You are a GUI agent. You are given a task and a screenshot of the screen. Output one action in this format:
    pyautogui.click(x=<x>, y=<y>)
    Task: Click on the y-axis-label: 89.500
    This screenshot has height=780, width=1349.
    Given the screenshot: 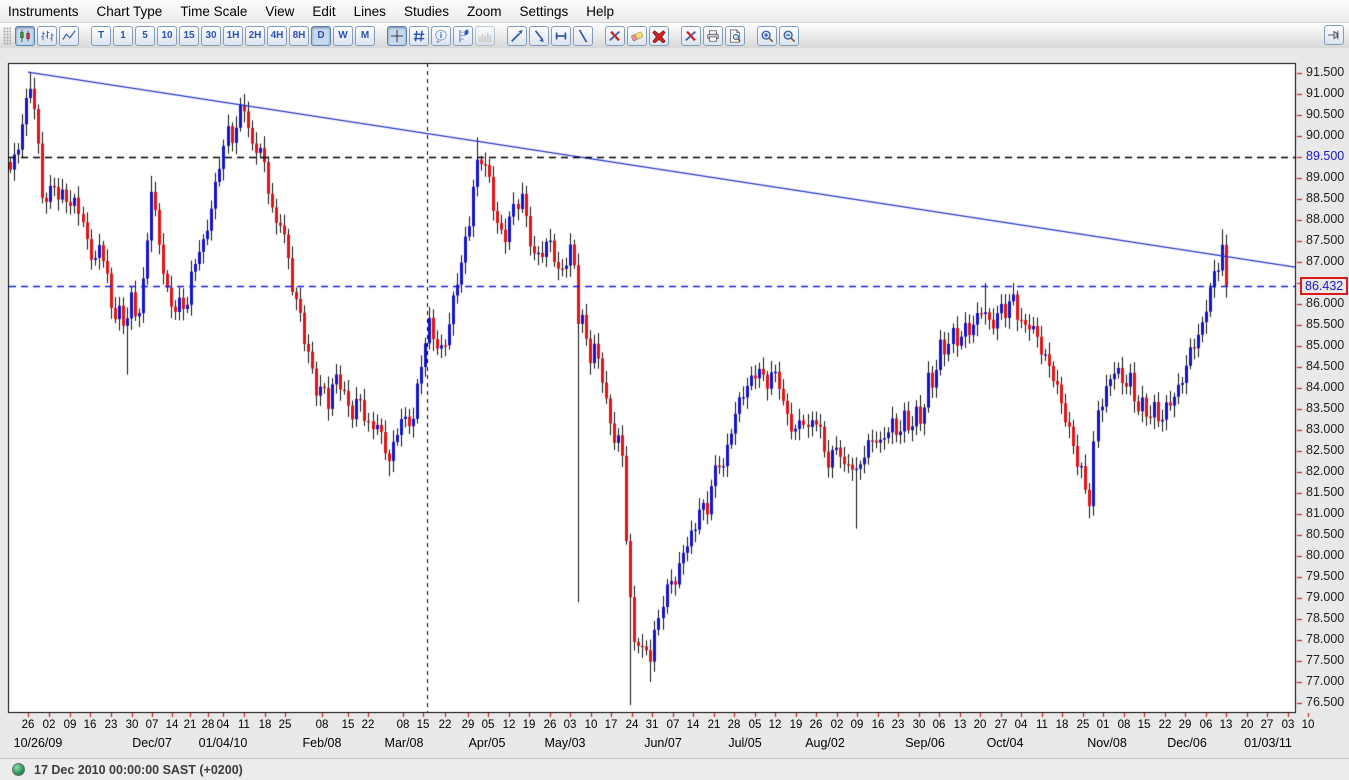 What is the action you would take?
    pyautogui.click(x=1325, y=156)
    